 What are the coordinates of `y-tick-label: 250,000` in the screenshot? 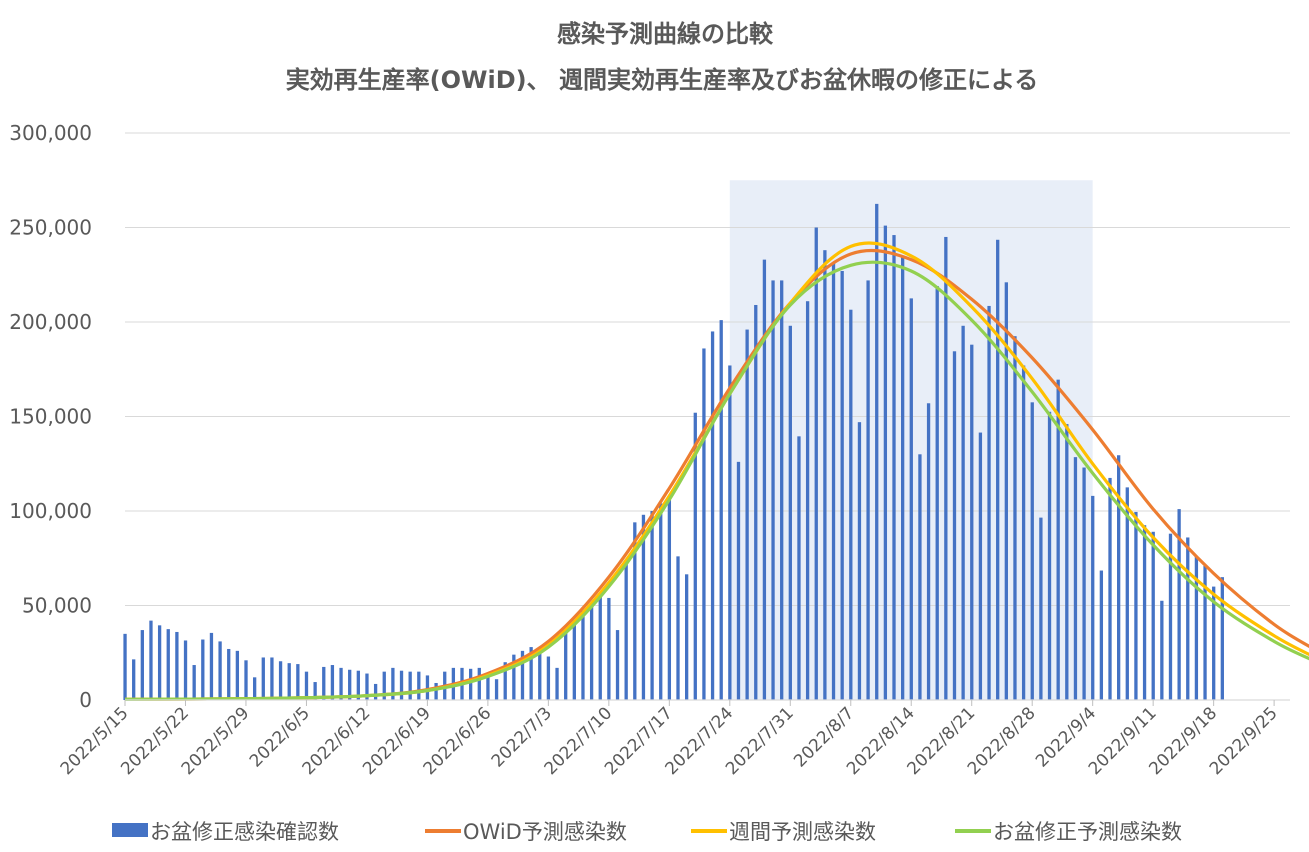 It's located at (50, 228).